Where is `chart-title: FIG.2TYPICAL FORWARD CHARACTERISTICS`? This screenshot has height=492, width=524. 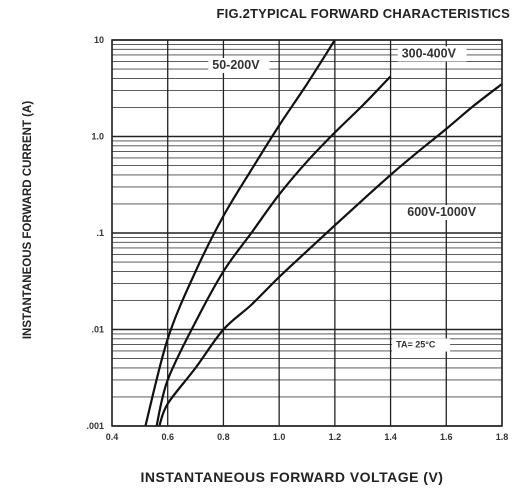 chart-title: FIG.2TYPICAL FORWARD CHARACTERISTICS is located at coordinates (363, 13).